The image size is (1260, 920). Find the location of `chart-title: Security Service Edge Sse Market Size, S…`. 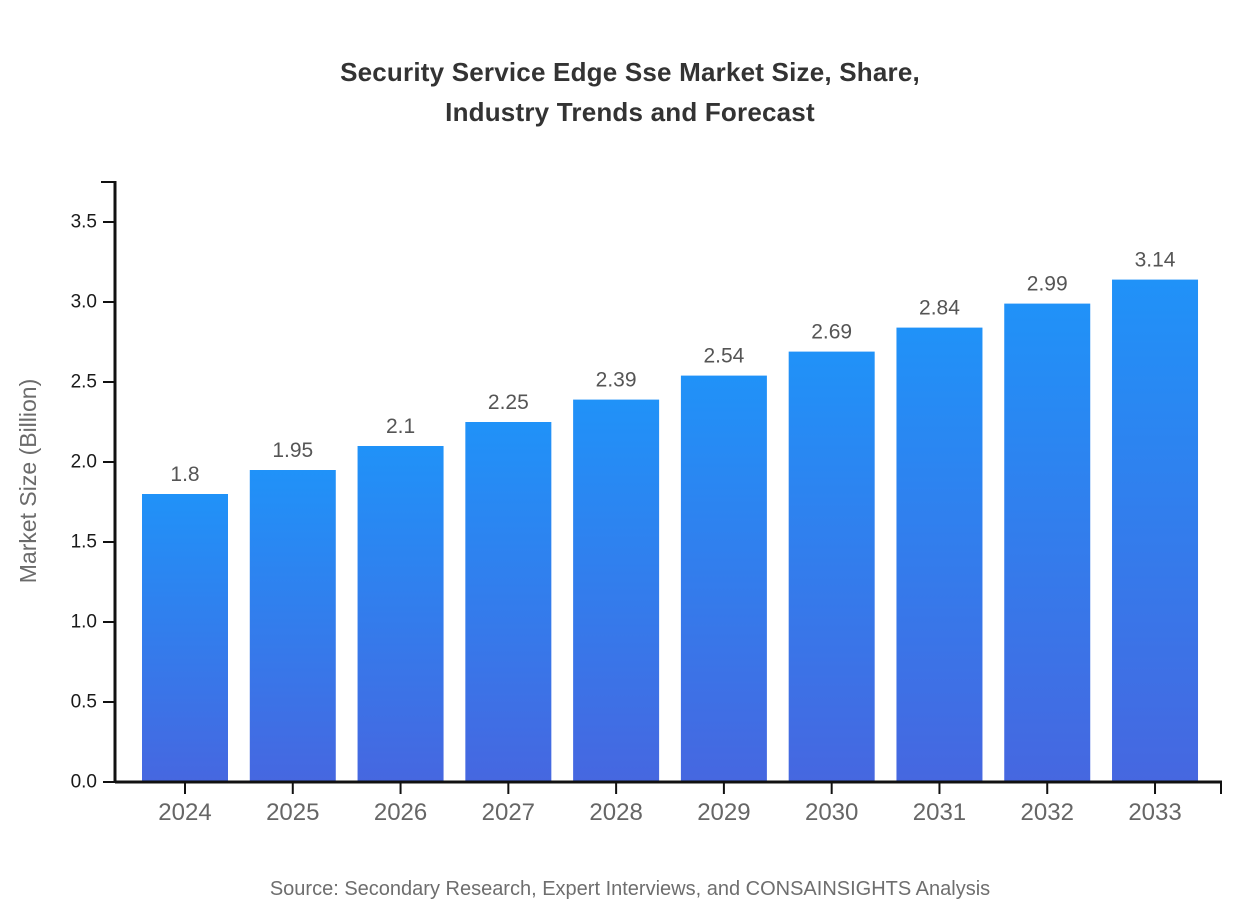

chart-title: Security Service Edge Sse Market Size, S… is located at coordinates (630, 92).